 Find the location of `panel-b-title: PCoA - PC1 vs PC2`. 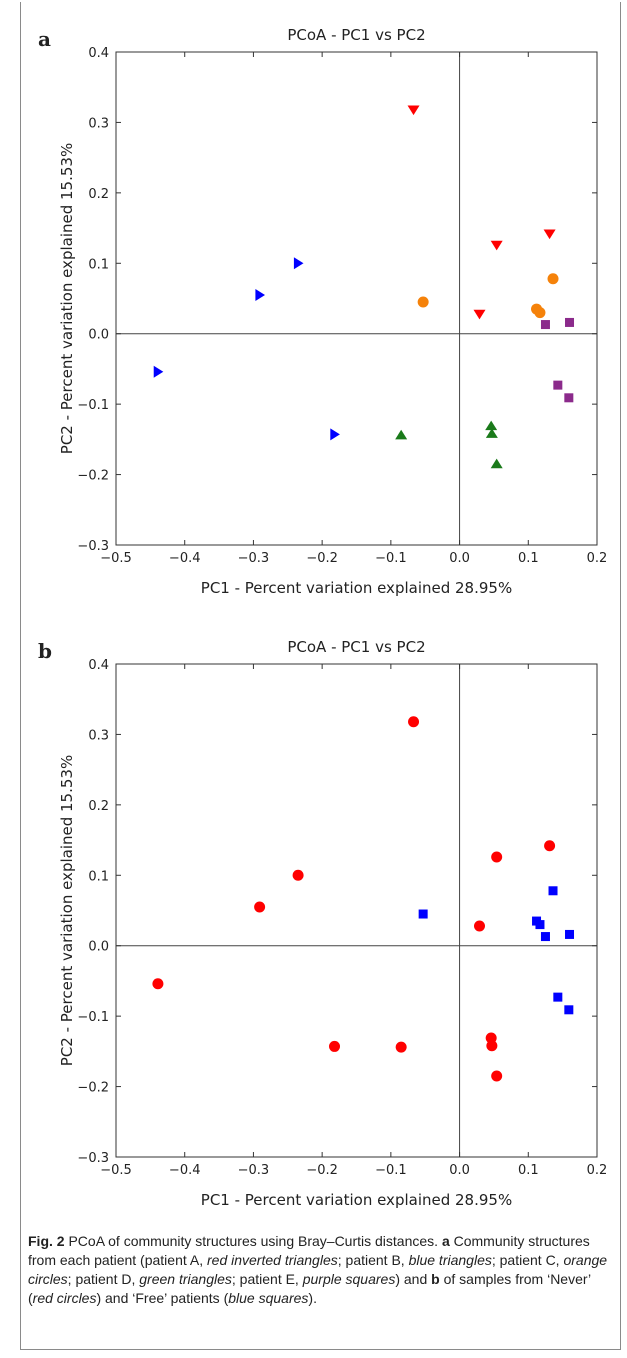

panel-b-title: PCoA - PC1 vs PC2 is located at coordinates (356, 647).